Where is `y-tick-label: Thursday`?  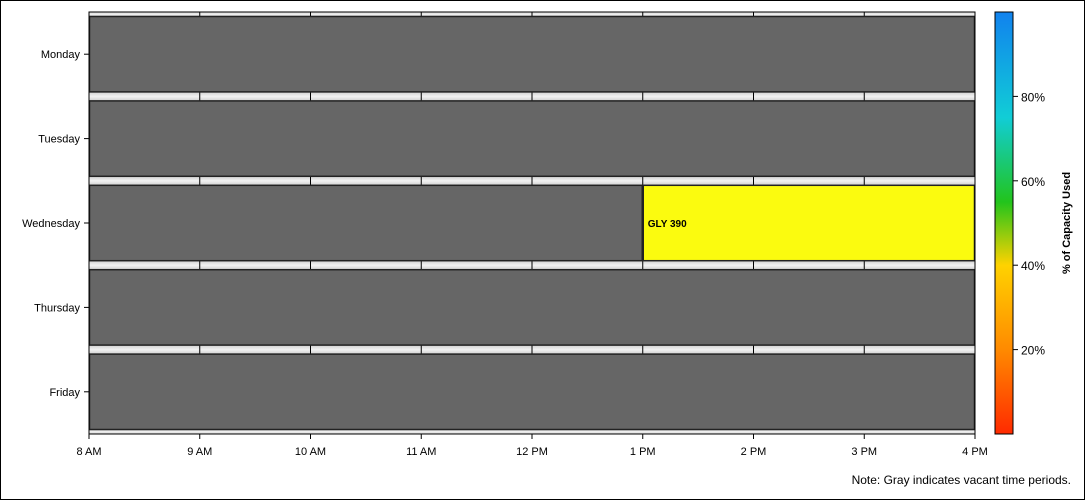
y-tick-label: Thursday is located at coordinates (57, 308).